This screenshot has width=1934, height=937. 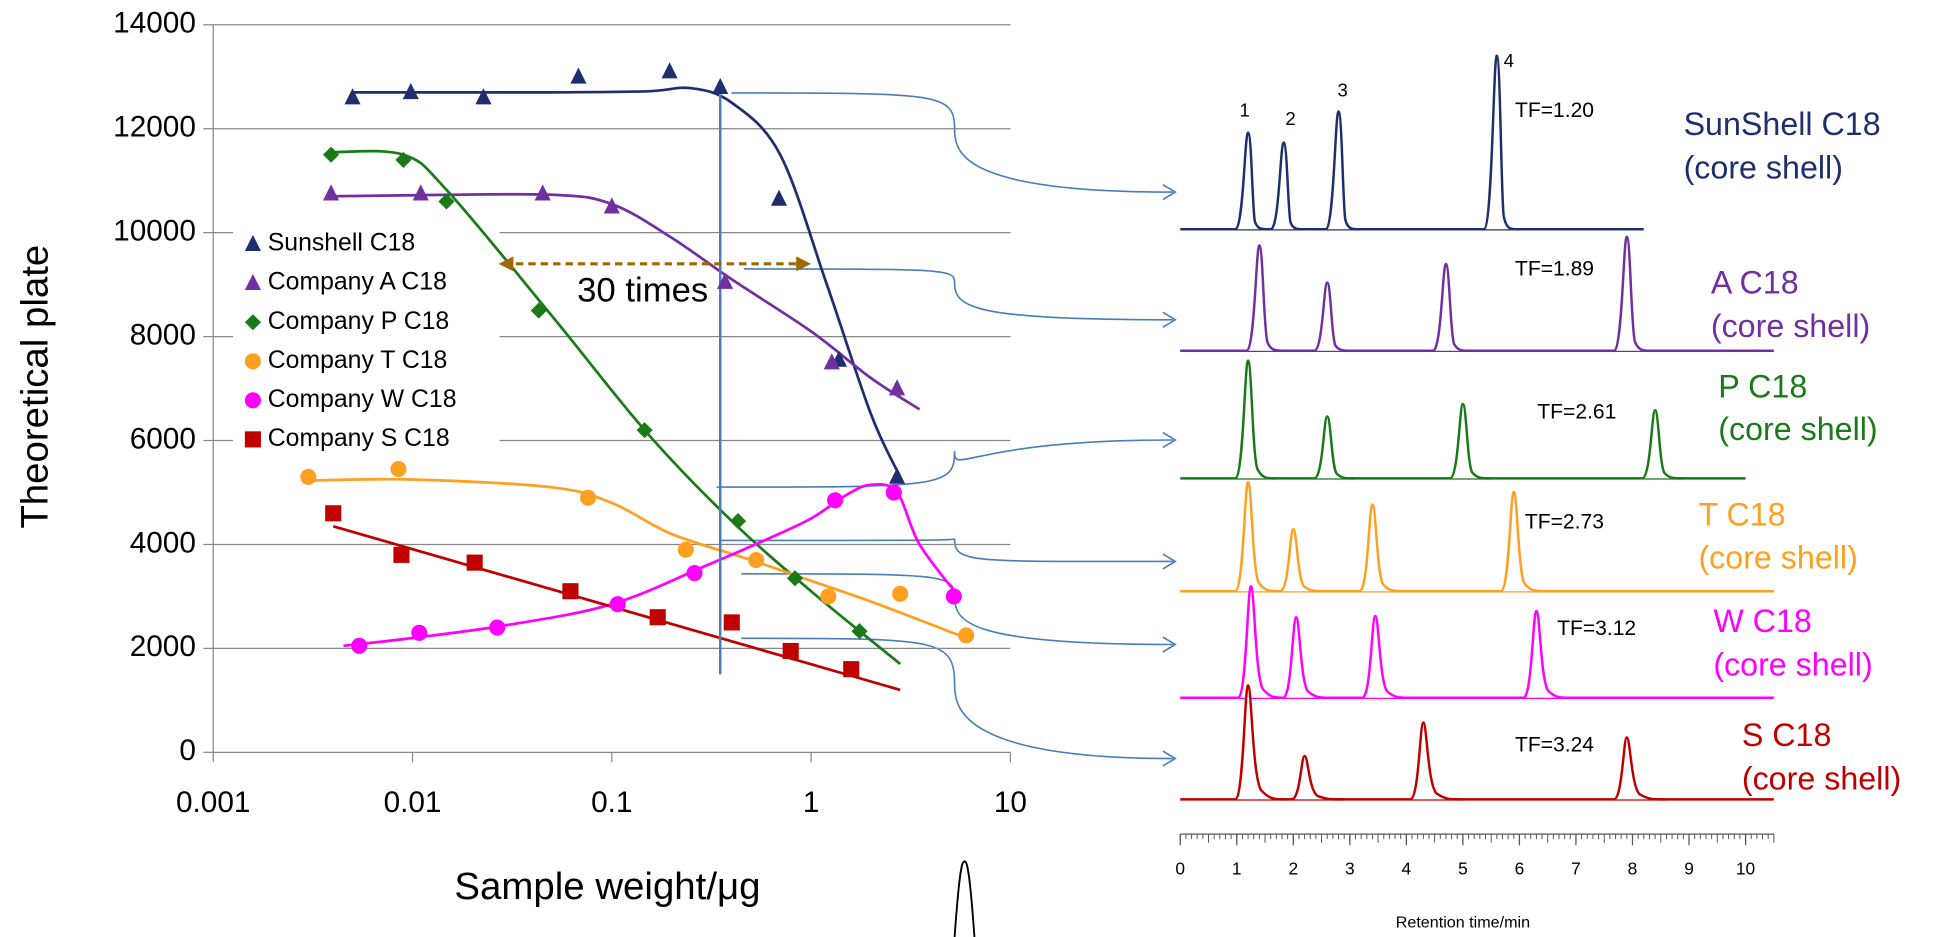 I want to click on x-tick-label: 0.01, so click(x=413, y=802).